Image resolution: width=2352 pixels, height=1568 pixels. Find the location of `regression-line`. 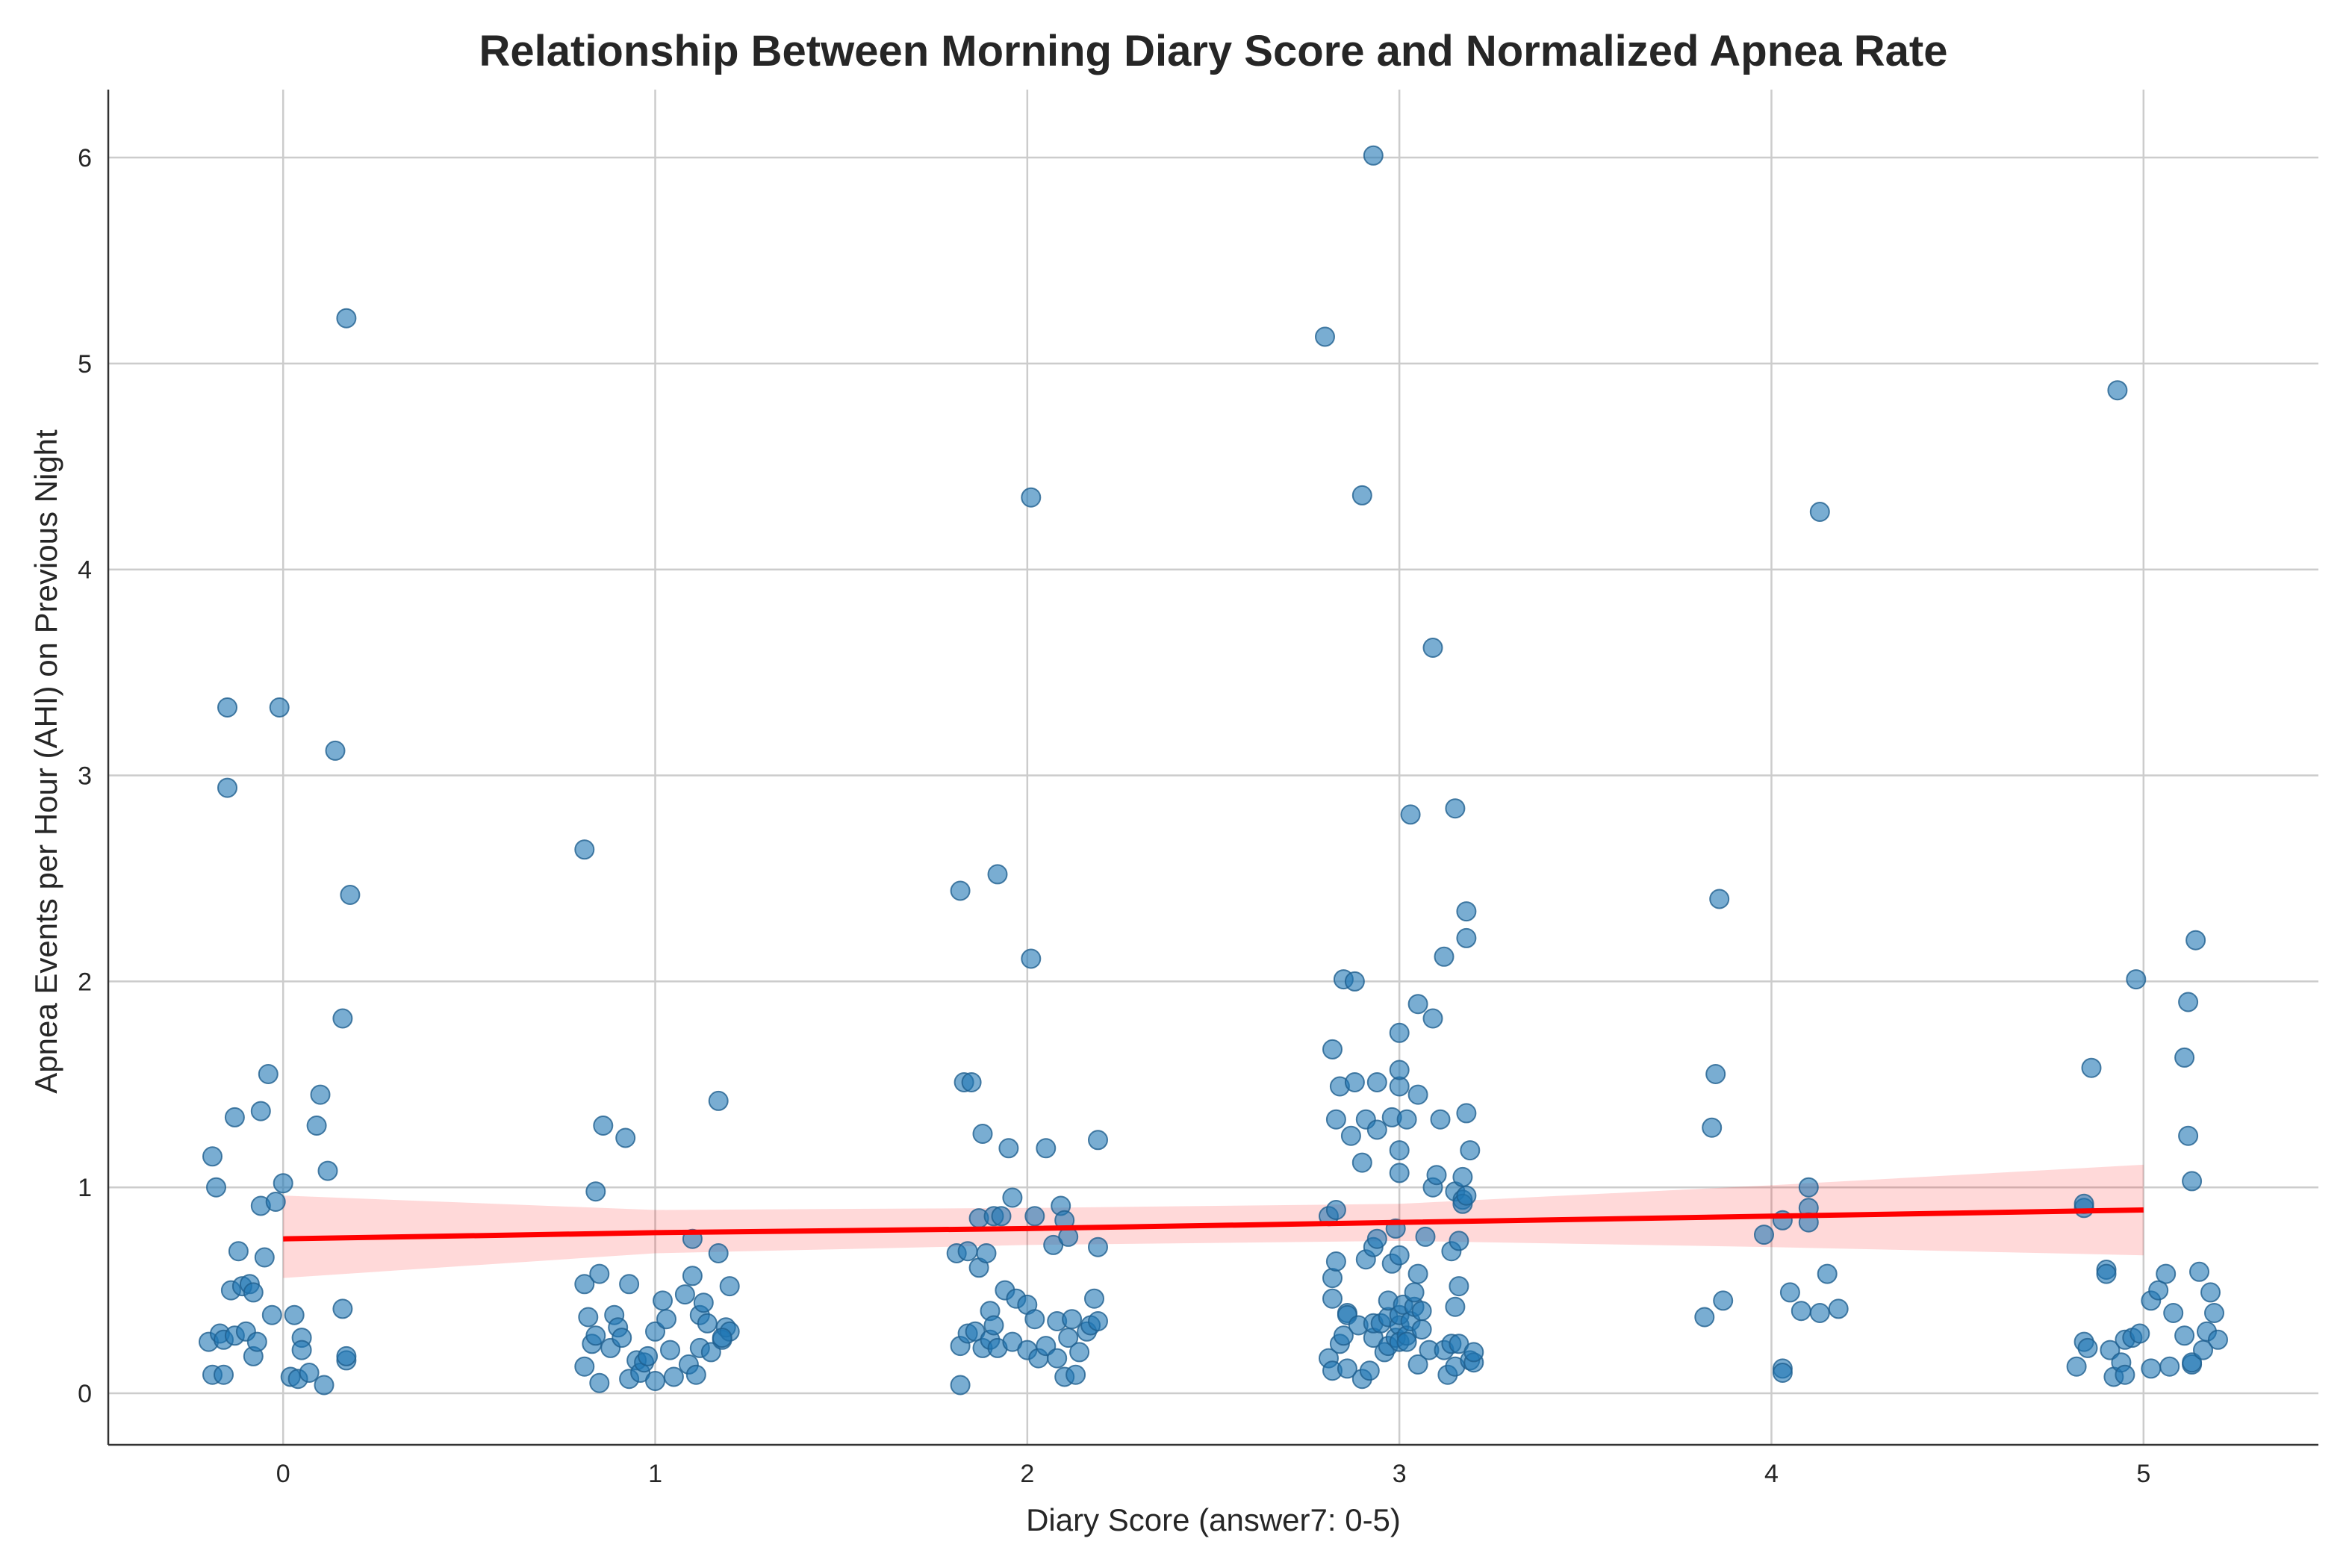

regression-line is located at coordinates (1213, 1224).